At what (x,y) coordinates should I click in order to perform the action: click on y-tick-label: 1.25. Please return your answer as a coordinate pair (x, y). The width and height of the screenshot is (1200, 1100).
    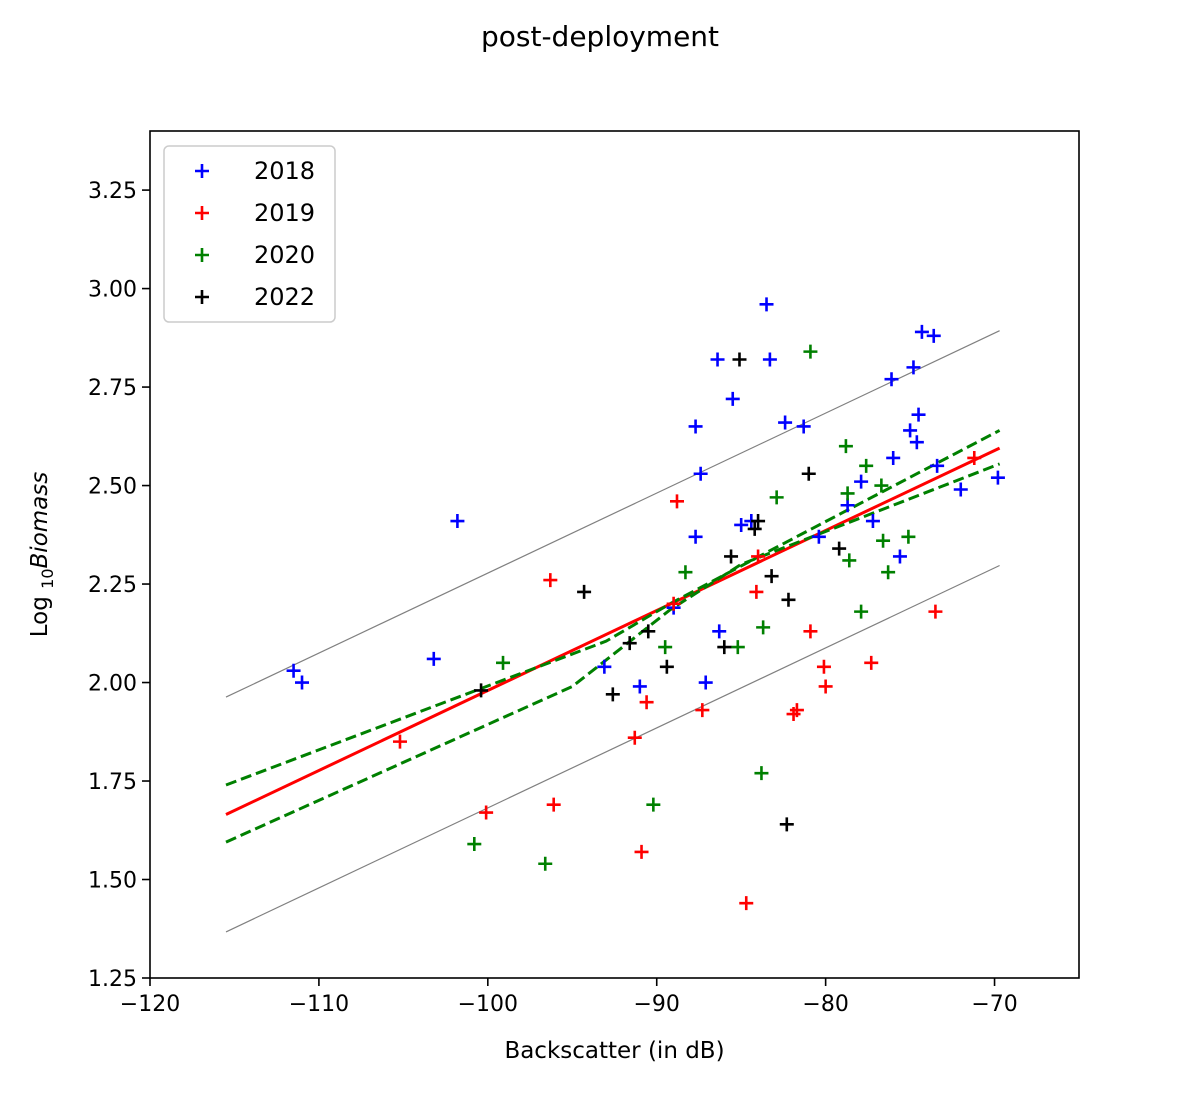
    Looking at the image, I should click on (112, 979).